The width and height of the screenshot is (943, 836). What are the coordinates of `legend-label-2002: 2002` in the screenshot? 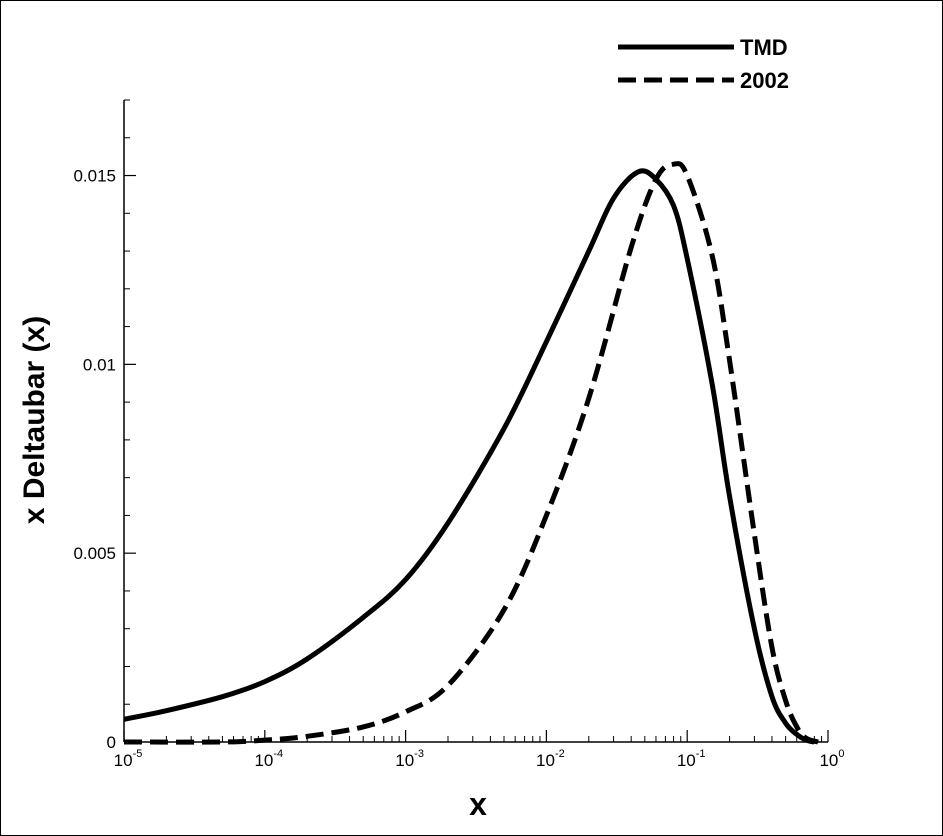 It's located at (764, 80).